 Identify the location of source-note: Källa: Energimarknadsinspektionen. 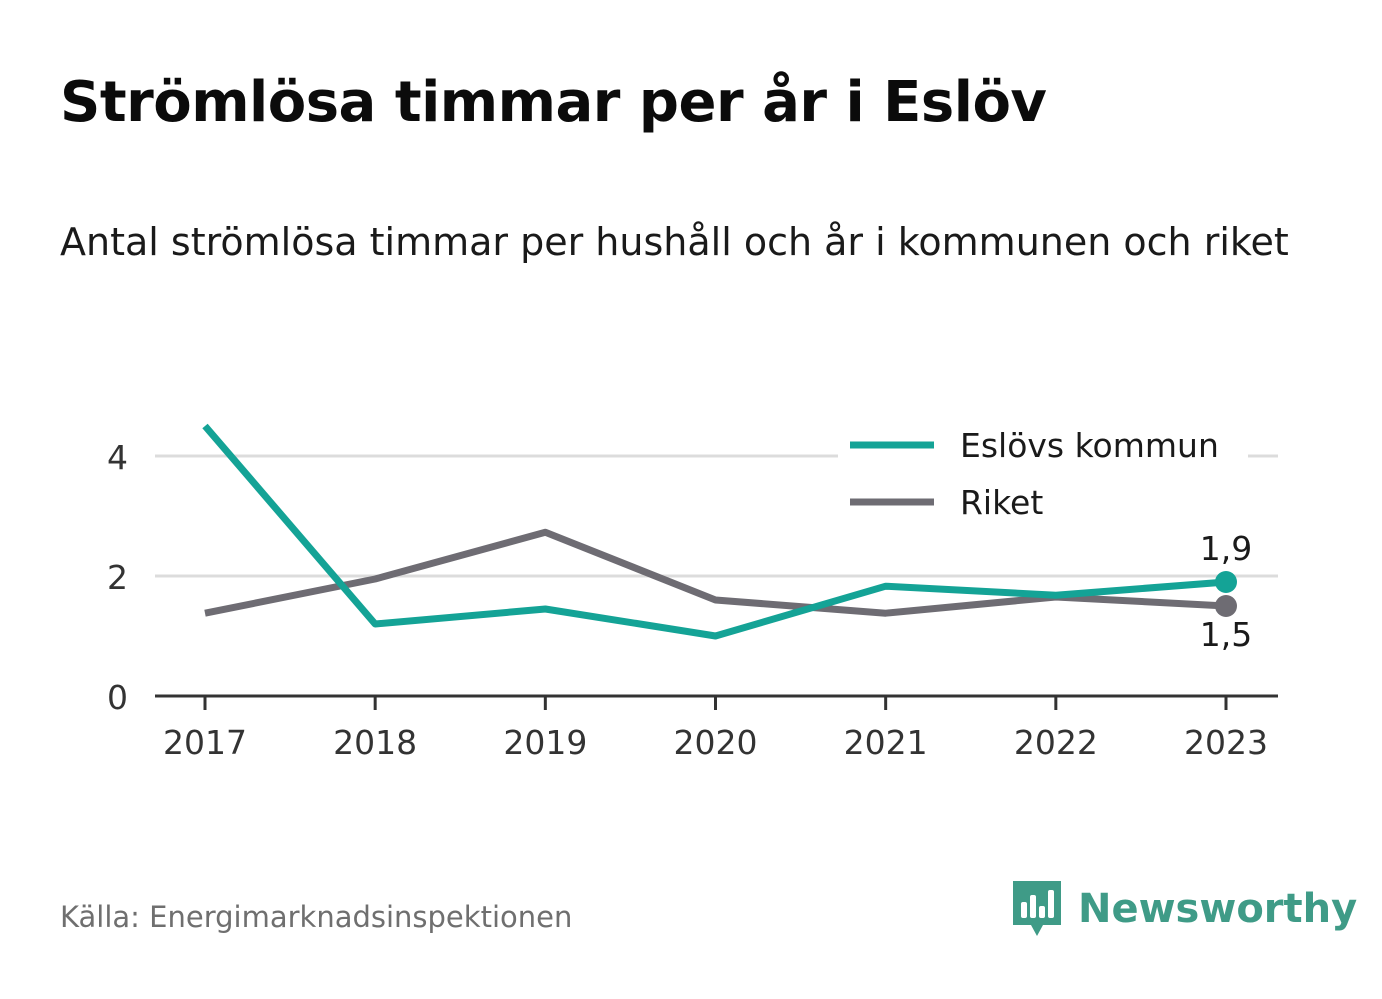
(316, 917).